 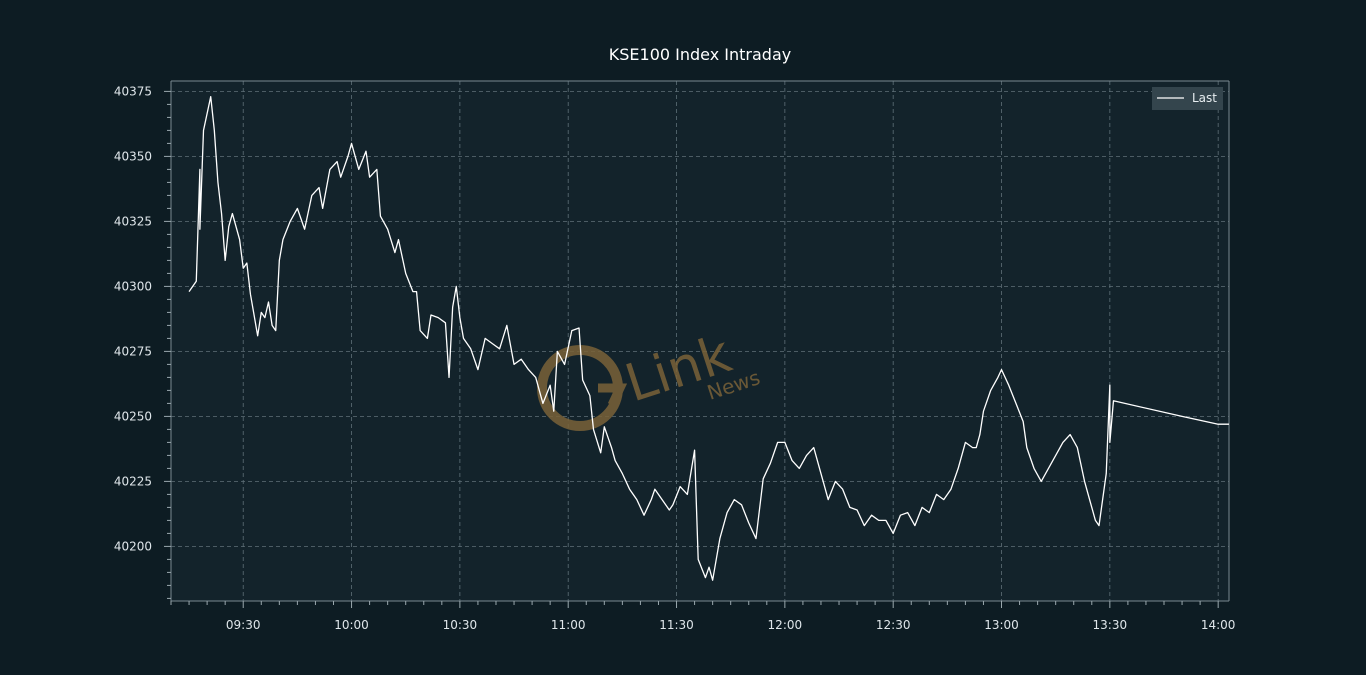 What do you see at coordinates (1110, 625) in the screenshot?
I see `x-tick-label: 13:30` at bounding box center [1110, 625].